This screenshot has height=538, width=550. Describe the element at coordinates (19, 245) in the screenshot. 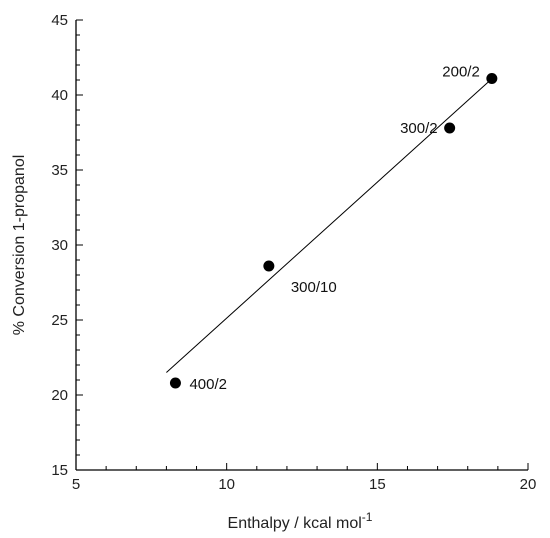

I see `y-axis-title: % Conversion 1-propanol` at that location.